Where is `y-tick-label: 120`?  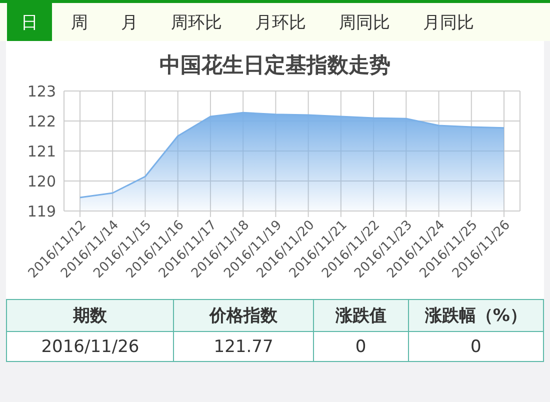 y-tick-label: 120 is located at coordinates (41, 181).